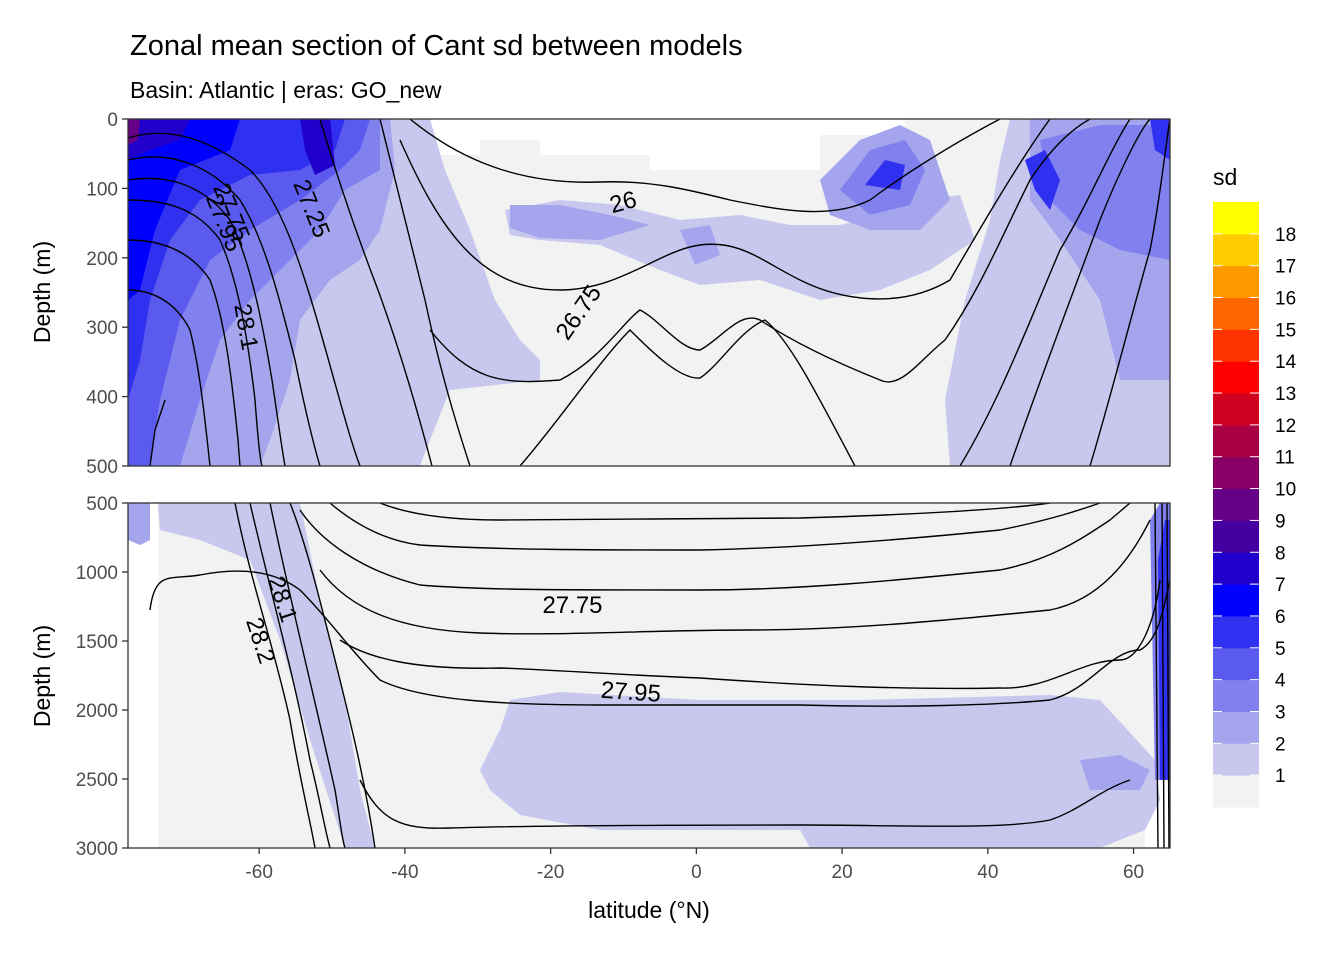 Image resolution: width=1344 pixels, height=960 pixels. Describe the element at coordinates (572, 605) in the screenshot. I see `contour-label: 27.75` at that location.